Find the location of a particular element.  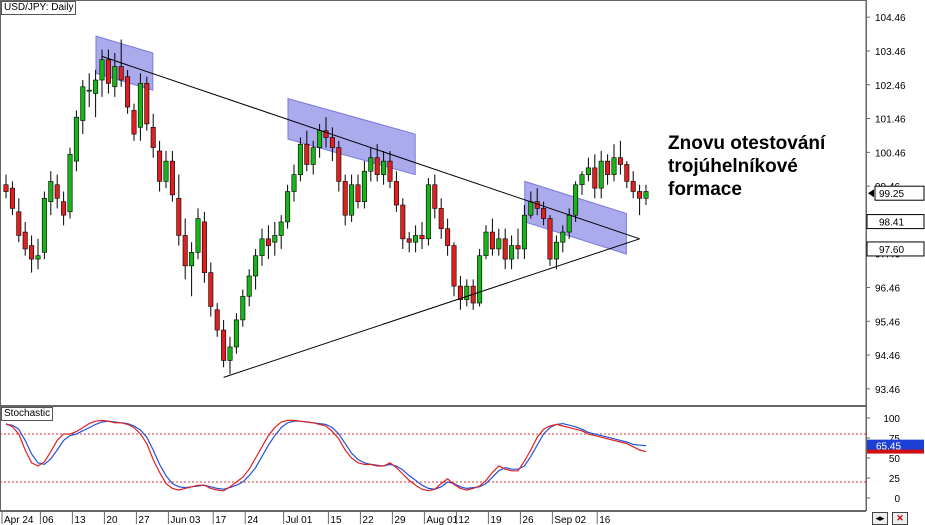

stochastic-value-label: 65.45 is located at coordinates (888, 447).